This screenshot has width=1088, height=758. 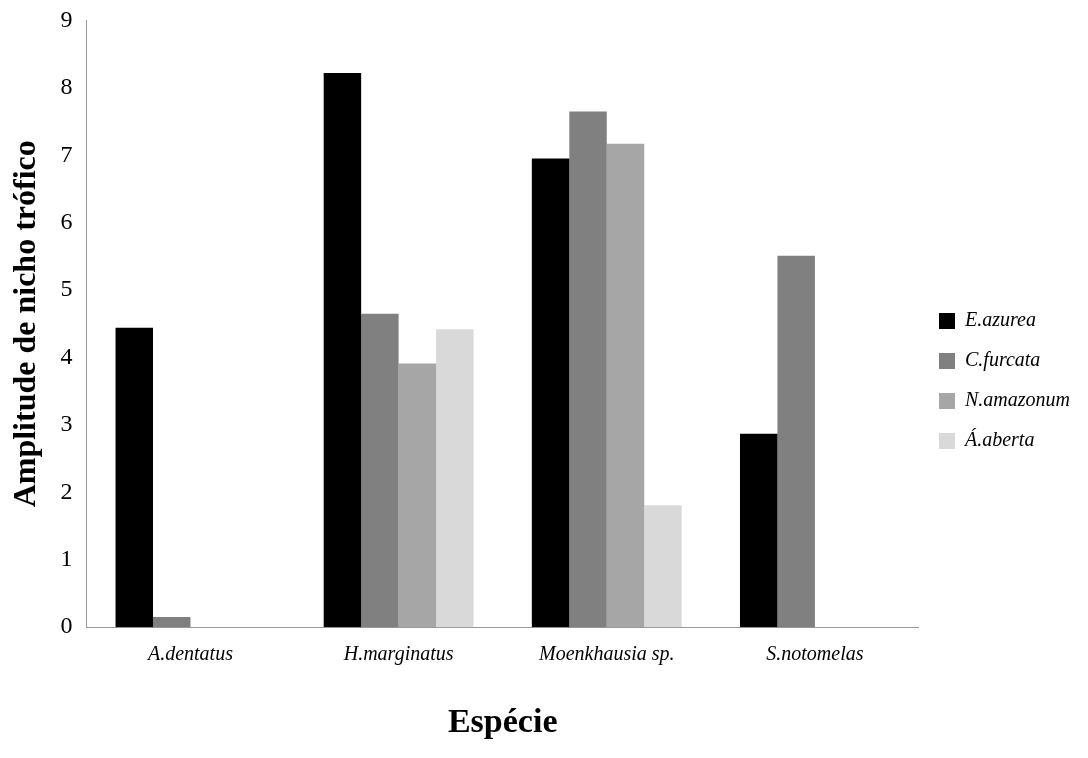 I want to click on y-tick-label: 3, so click(x=66, y=423).